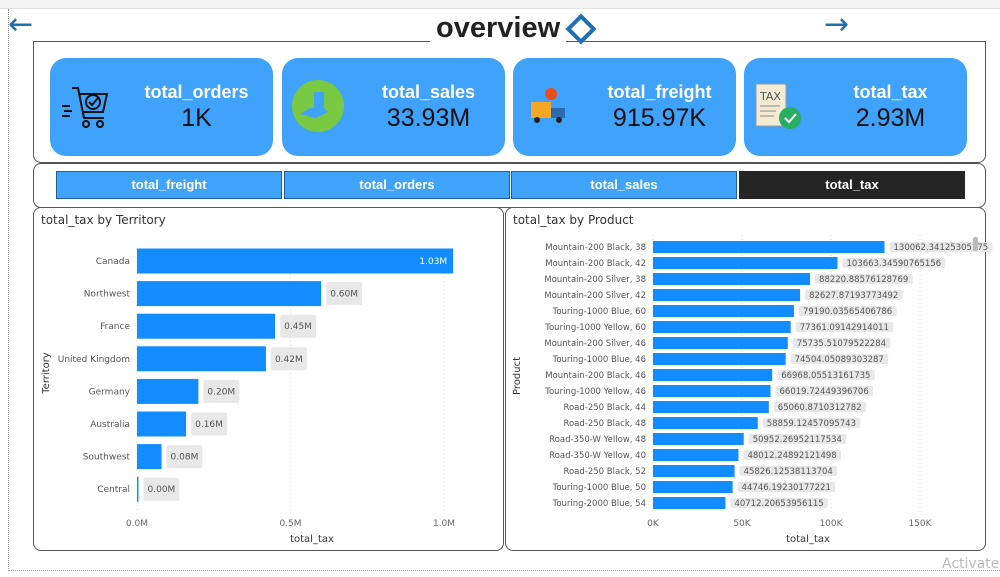  Describe the element at coordinates (890, 118) in the screenshot. I see `kpi-value: 2.93M` at that location.